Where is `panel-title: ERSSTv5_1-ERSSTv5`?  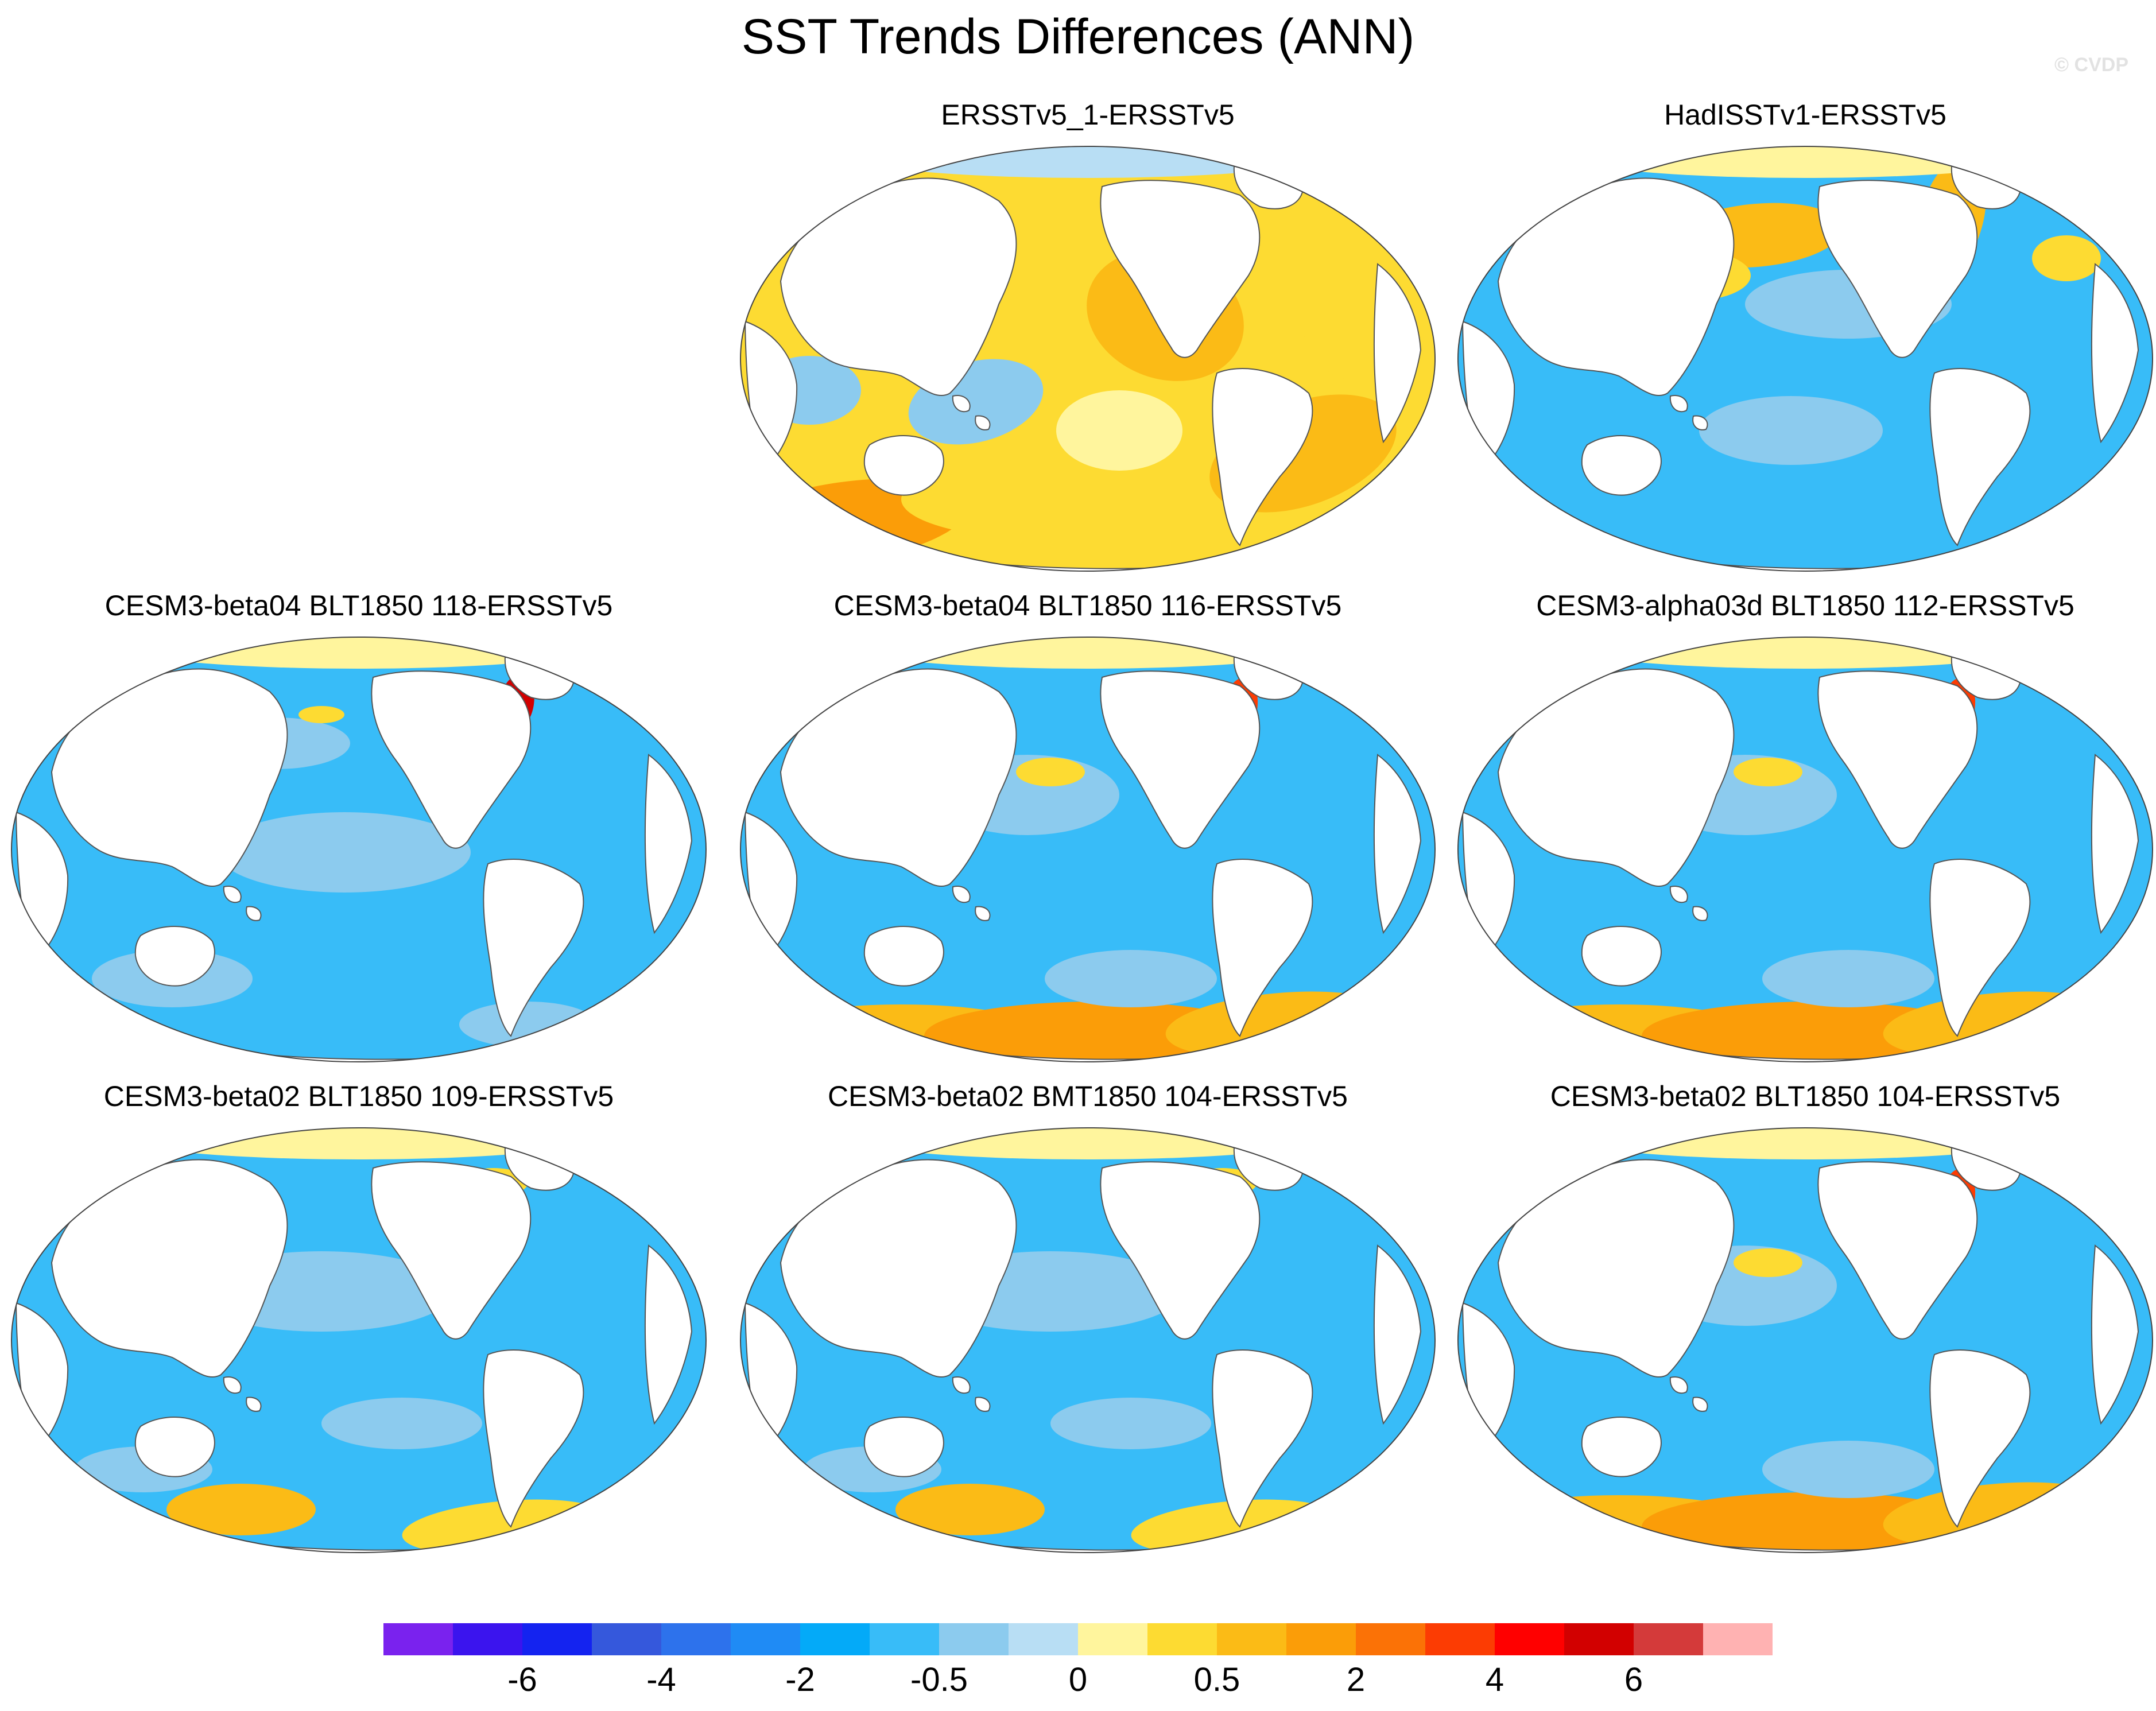
panel-title: ERSSTv5_1-ERSSTv5 is located at coordinates (1088, 115).